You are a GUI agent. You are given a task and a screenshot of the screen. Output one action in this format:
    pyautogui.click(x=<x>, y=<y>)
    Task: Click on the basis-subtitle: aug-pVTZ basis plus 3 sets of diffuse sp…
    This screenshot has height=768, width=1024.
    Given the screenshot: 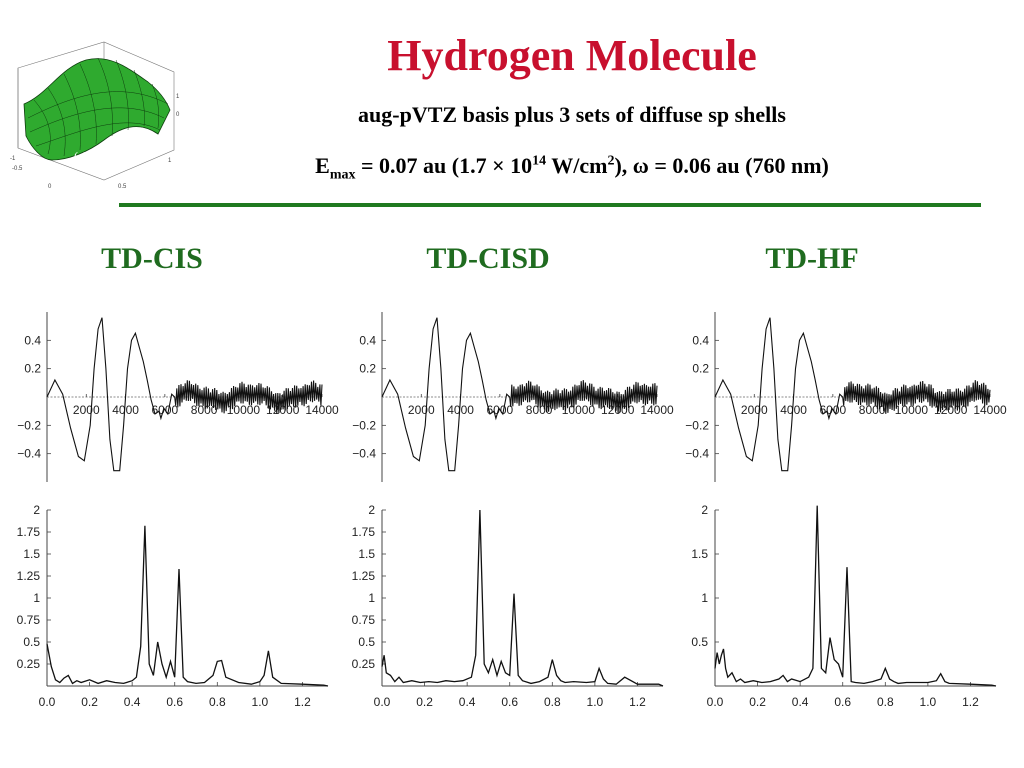 What is the action you would take?
    pyautogui.click(x=572, y=114)
    